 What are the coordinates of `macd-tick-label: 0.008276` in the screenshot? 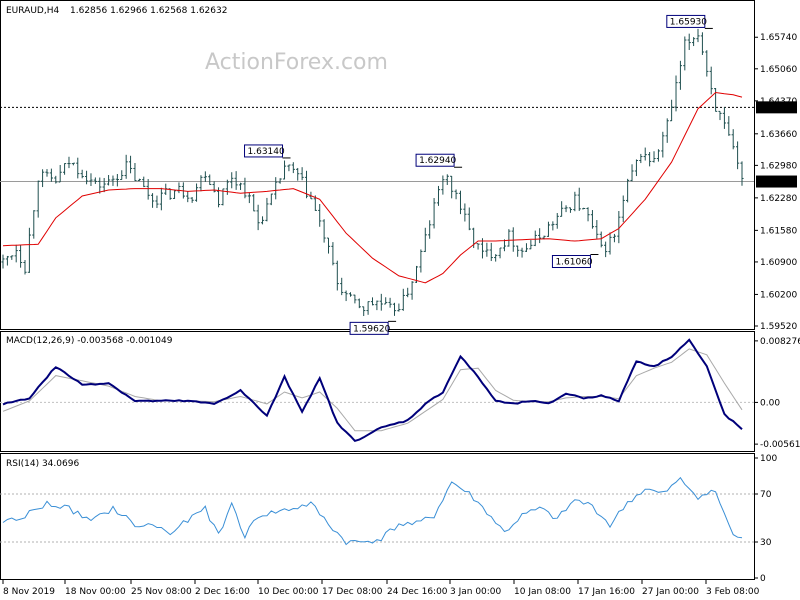 It's located at (780, 342).